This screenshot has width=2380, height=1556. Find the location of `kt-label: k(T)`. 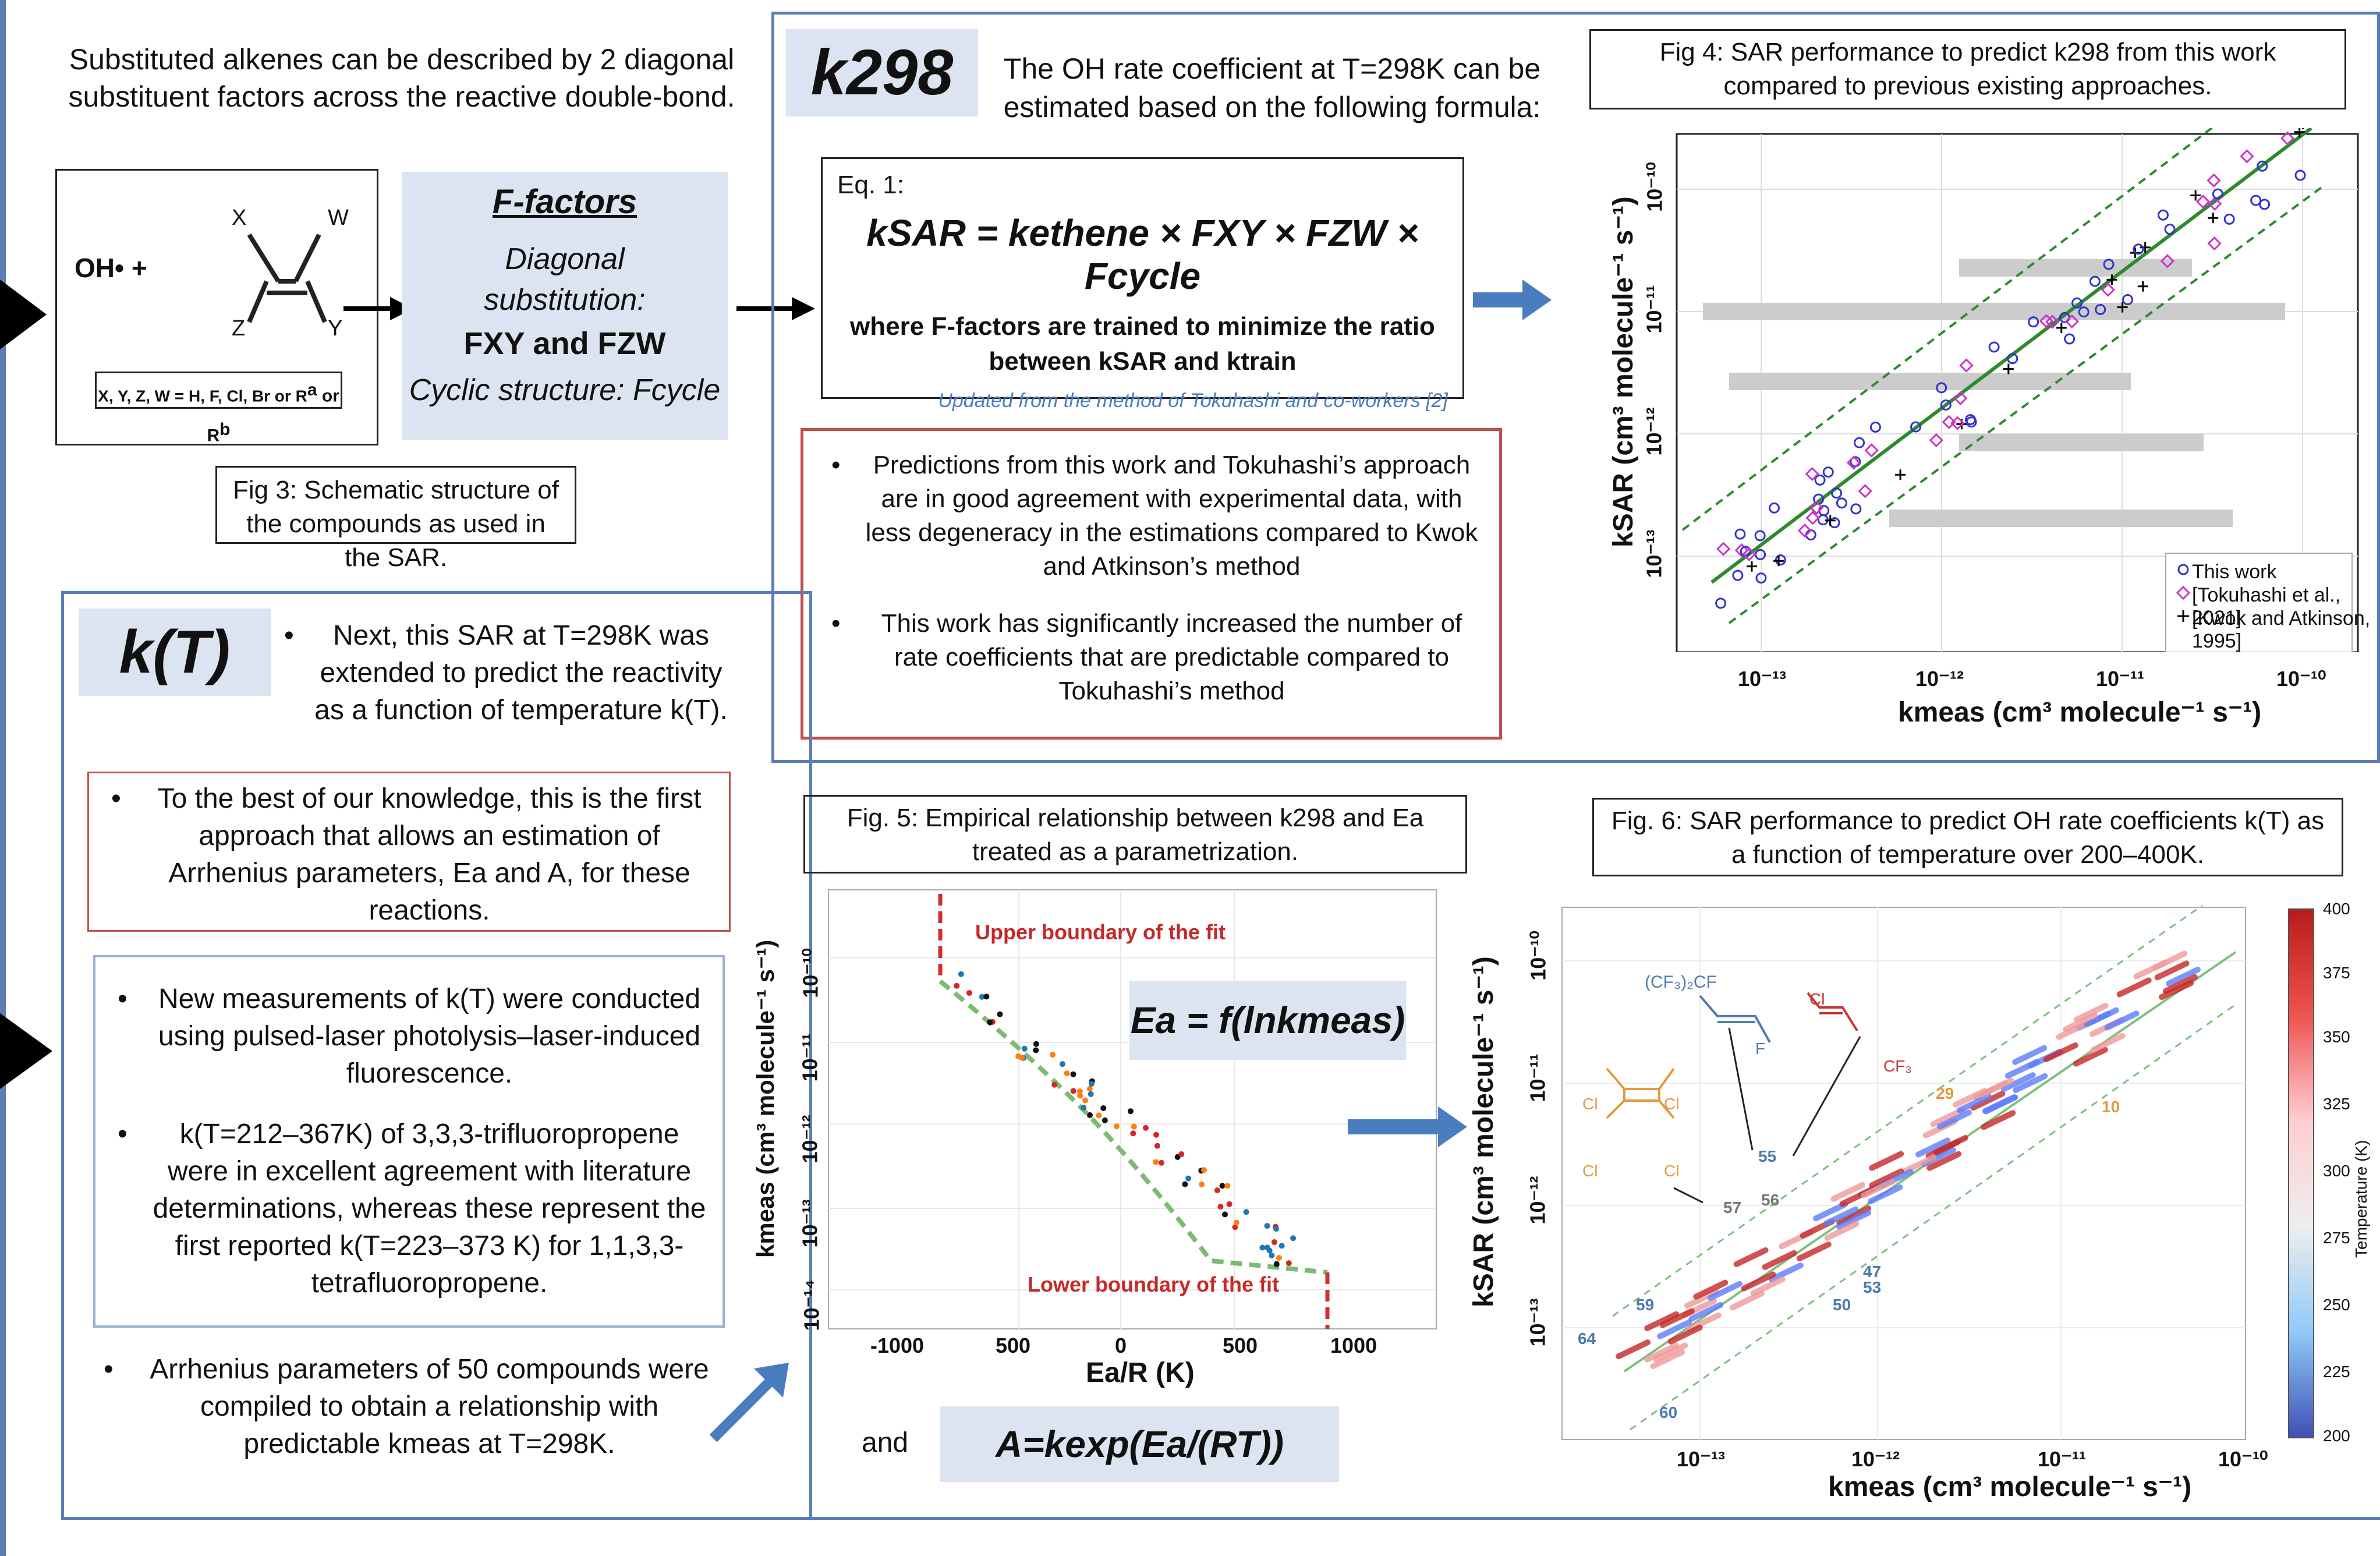

kt-label: k(T) is located at coordinates (175, 652).